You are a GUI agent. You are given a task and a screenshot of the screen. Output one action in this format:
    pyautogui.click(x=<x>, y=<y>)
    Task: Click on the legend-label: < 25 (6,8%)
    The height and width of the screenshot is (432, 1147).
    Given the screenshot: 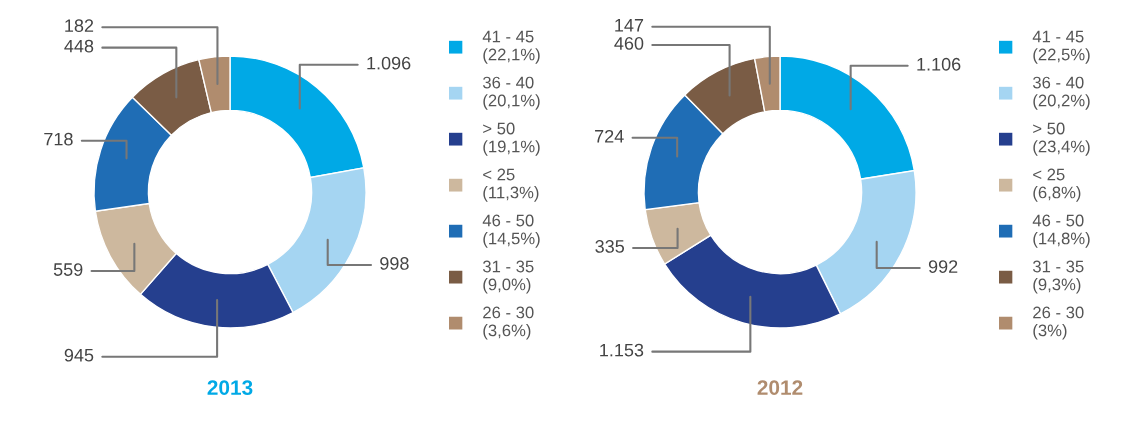 What is the action you would take?
    pyautogui.click(x=1057, y=185)
    